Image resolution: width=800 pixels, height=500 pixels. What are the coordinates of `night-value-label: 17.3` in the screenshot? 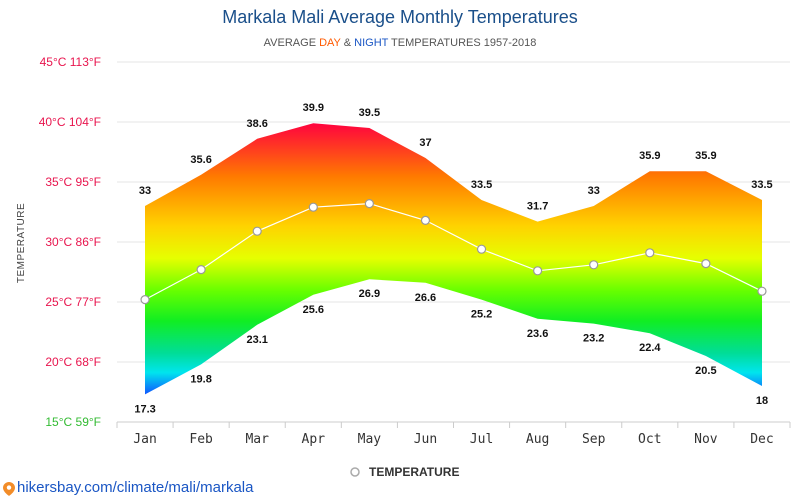 It's located at (144, 409).